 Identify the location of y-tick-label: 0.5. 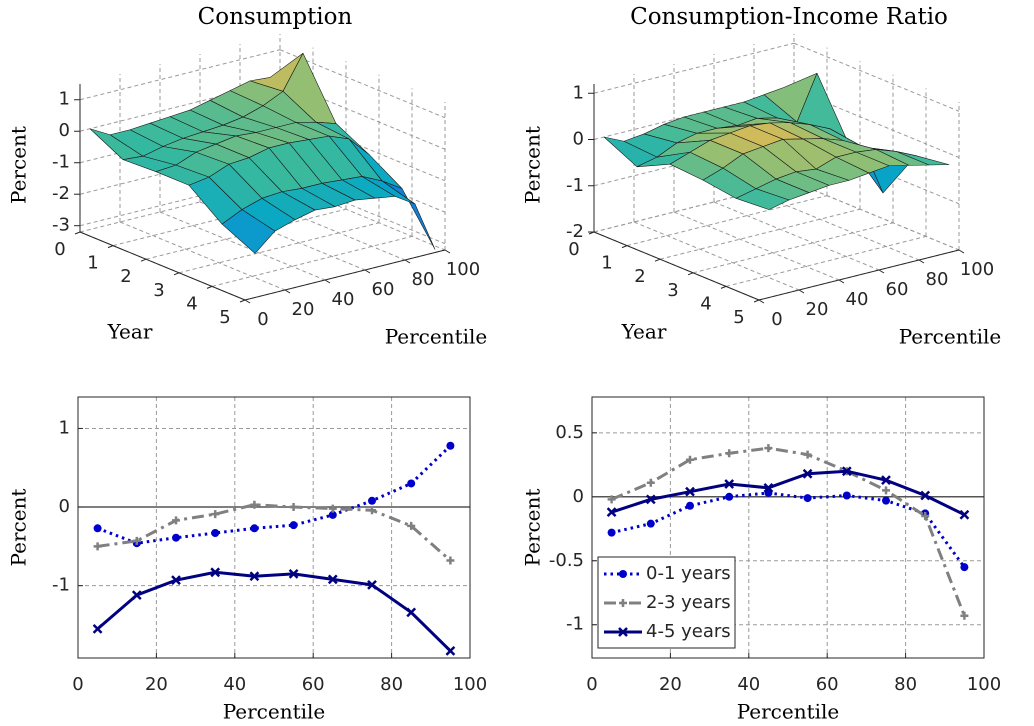
(569, 432).